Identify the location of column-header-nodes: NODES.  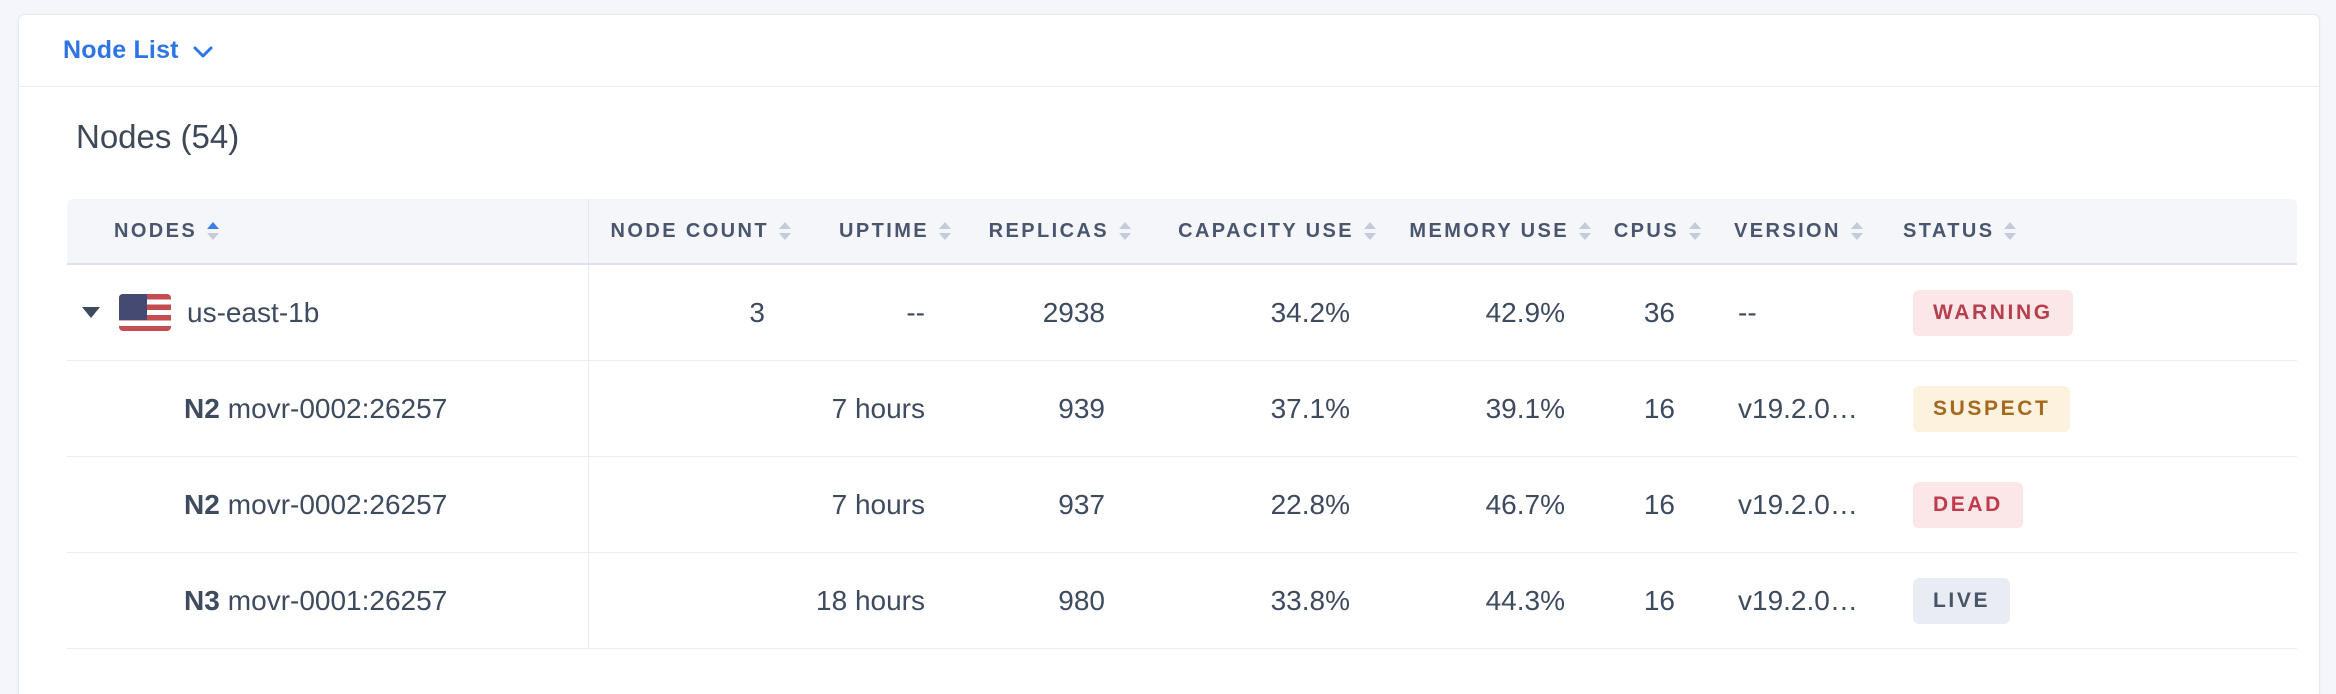
(328, 231).